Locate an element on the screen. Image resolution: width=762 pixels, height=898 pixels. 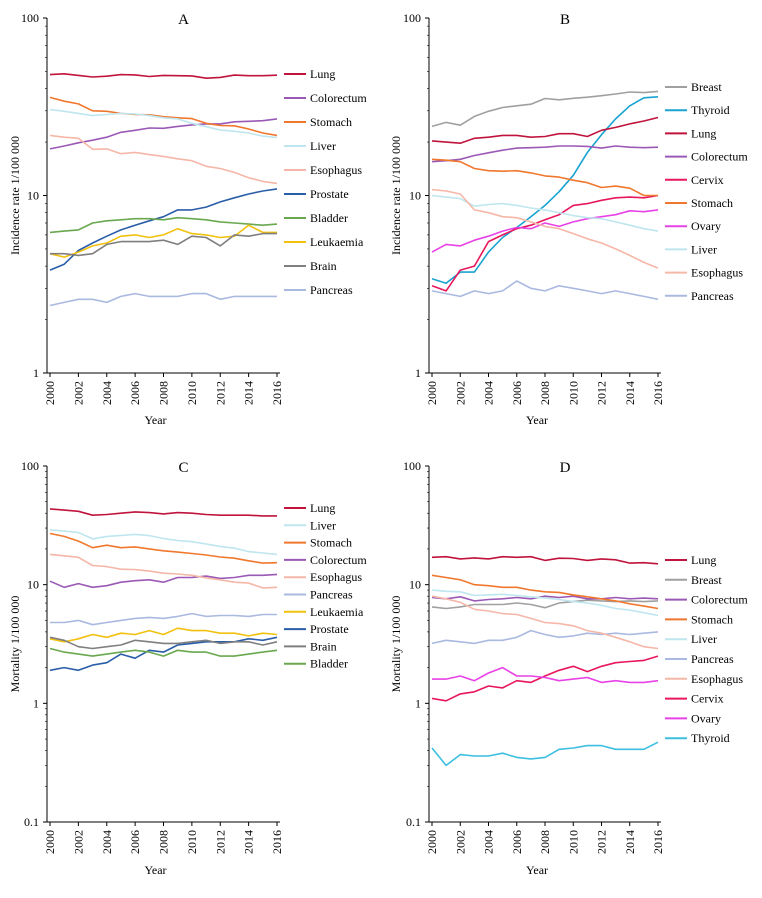
y-axis-title: Incidence rate 1/100 000 is located at coordinates (396, 195).